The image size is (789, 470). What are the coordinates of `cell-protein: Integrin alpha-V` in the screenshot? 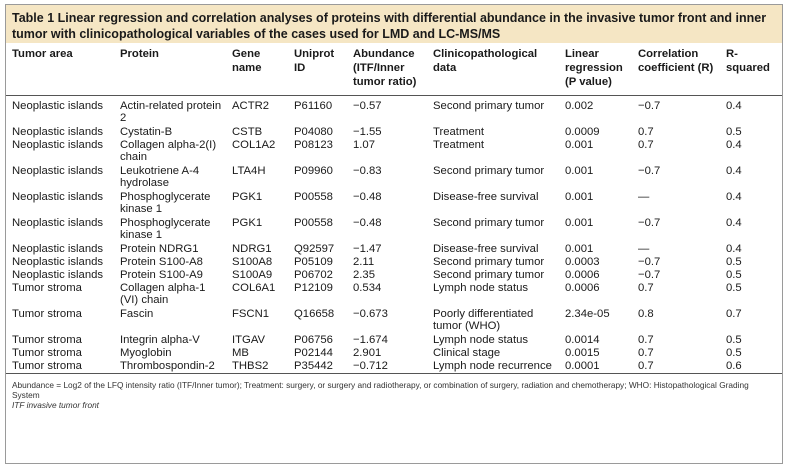 It's located at (160, 339).